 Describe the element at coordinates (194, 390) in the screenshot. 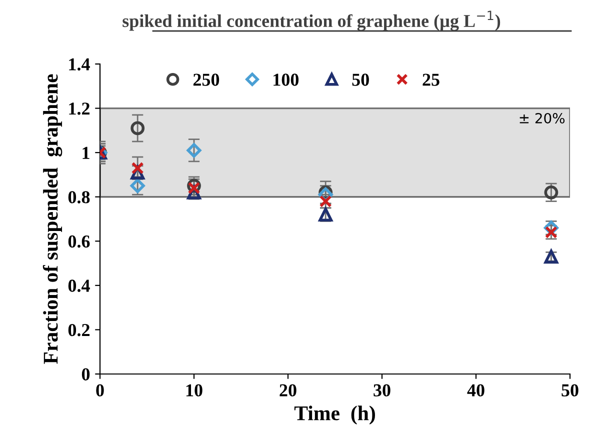

I see `x-tick-label: 10` at that location.